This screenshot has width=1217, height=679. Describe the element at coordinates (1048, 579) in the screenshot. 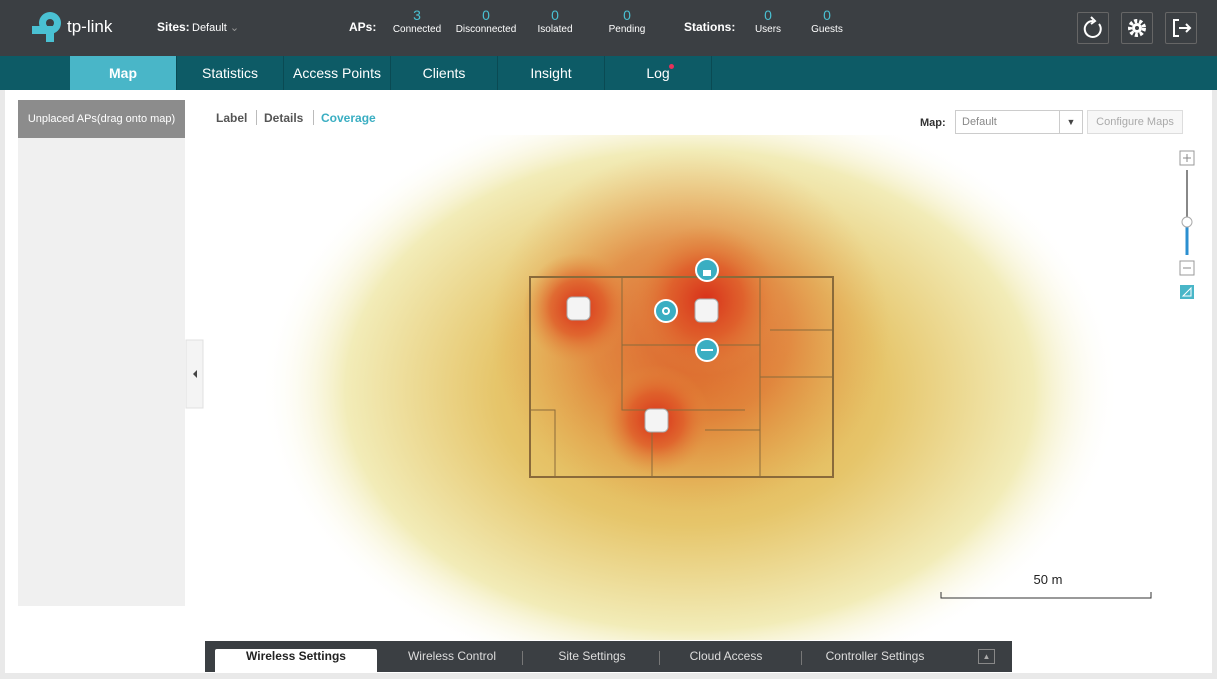

I see `scale-label: 50 m` at that location.